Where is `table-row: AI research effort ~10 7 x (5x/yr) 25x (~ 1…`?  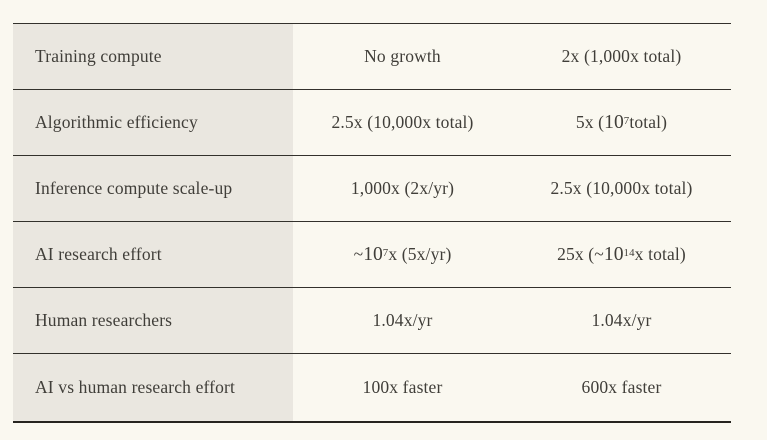 table-row: AI research effort ~10 7 x (5x/yr) 25x (~ 1… is located at coordinates (372, 255).